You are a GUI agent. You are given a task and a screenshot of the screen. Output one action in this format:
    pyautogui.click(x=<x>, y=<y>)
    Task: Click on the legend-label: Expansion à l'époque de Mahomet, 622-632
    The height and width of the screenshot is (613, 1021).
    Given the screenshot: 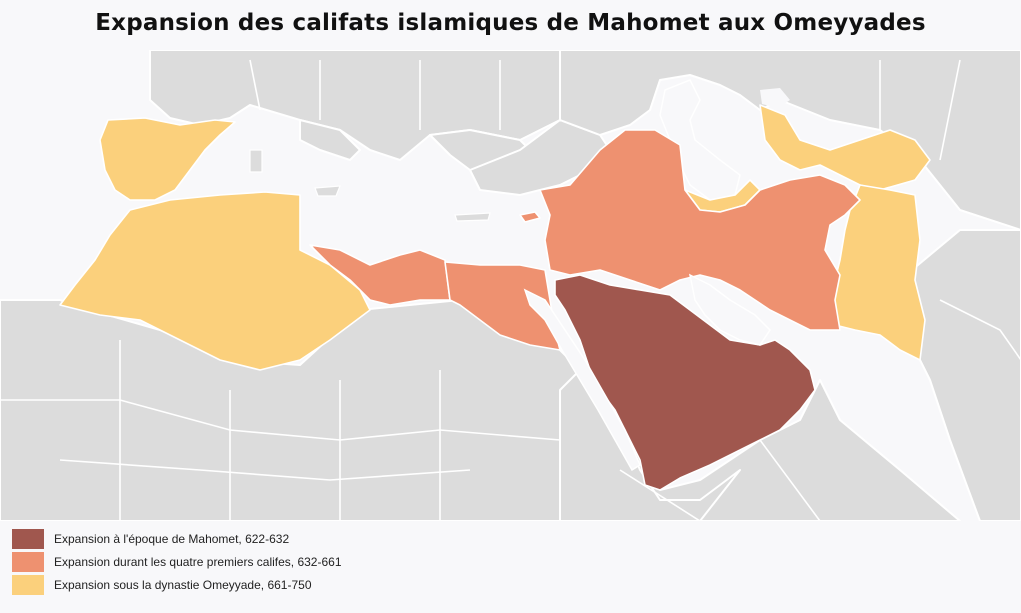 What is the action you would take?
    pyautogui.click(x=172, y=538)
    